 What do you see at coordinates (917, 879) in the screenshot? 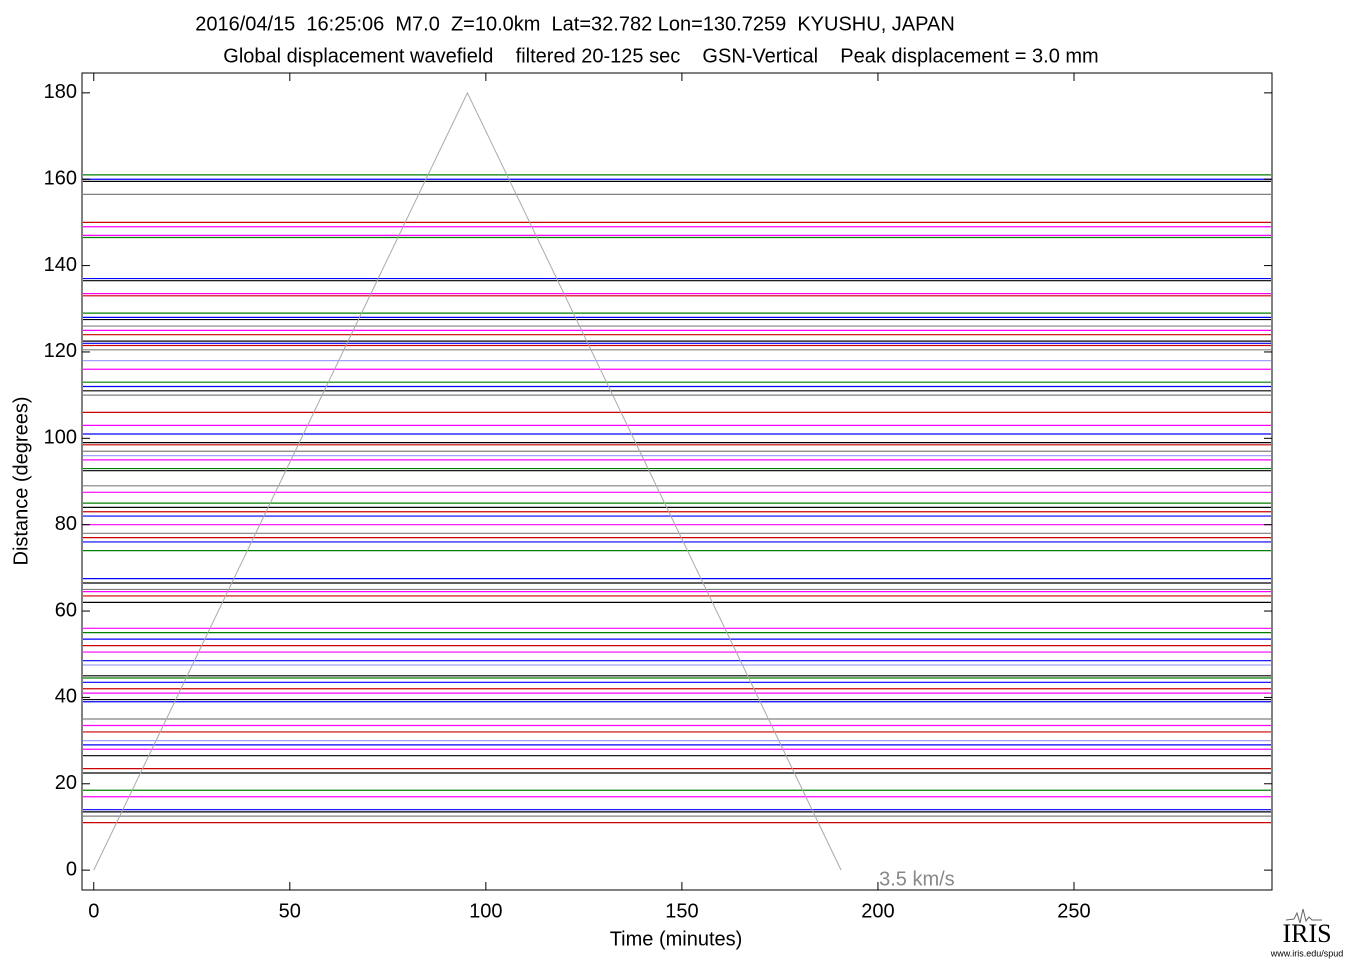
I see `reference-label: 3.5 km/s` at bounding box center [917, 879].